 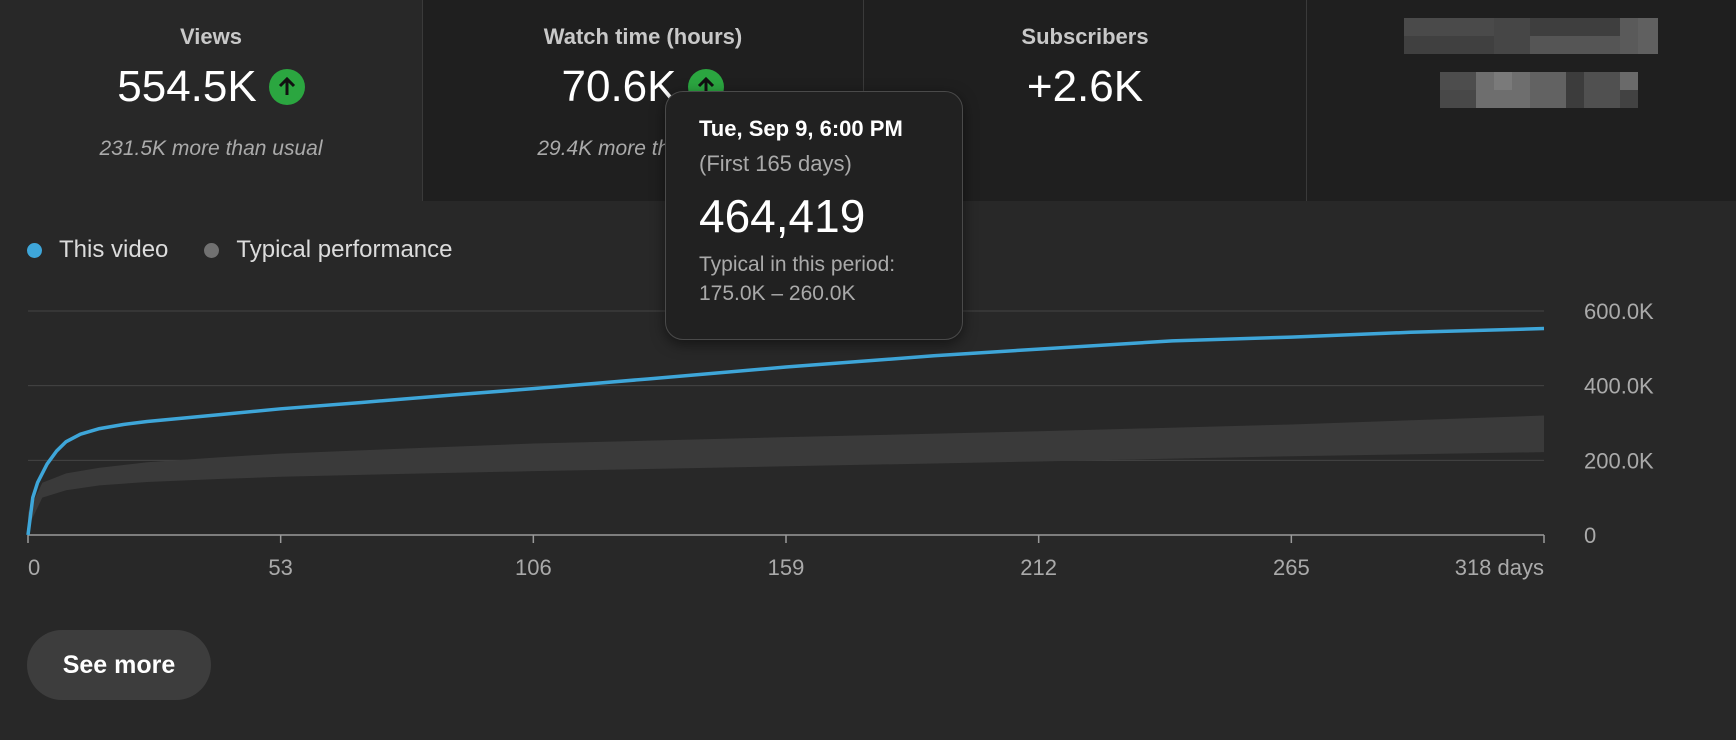 I want to click on views-value-row: 554.5K, so click(x=211, y=87).